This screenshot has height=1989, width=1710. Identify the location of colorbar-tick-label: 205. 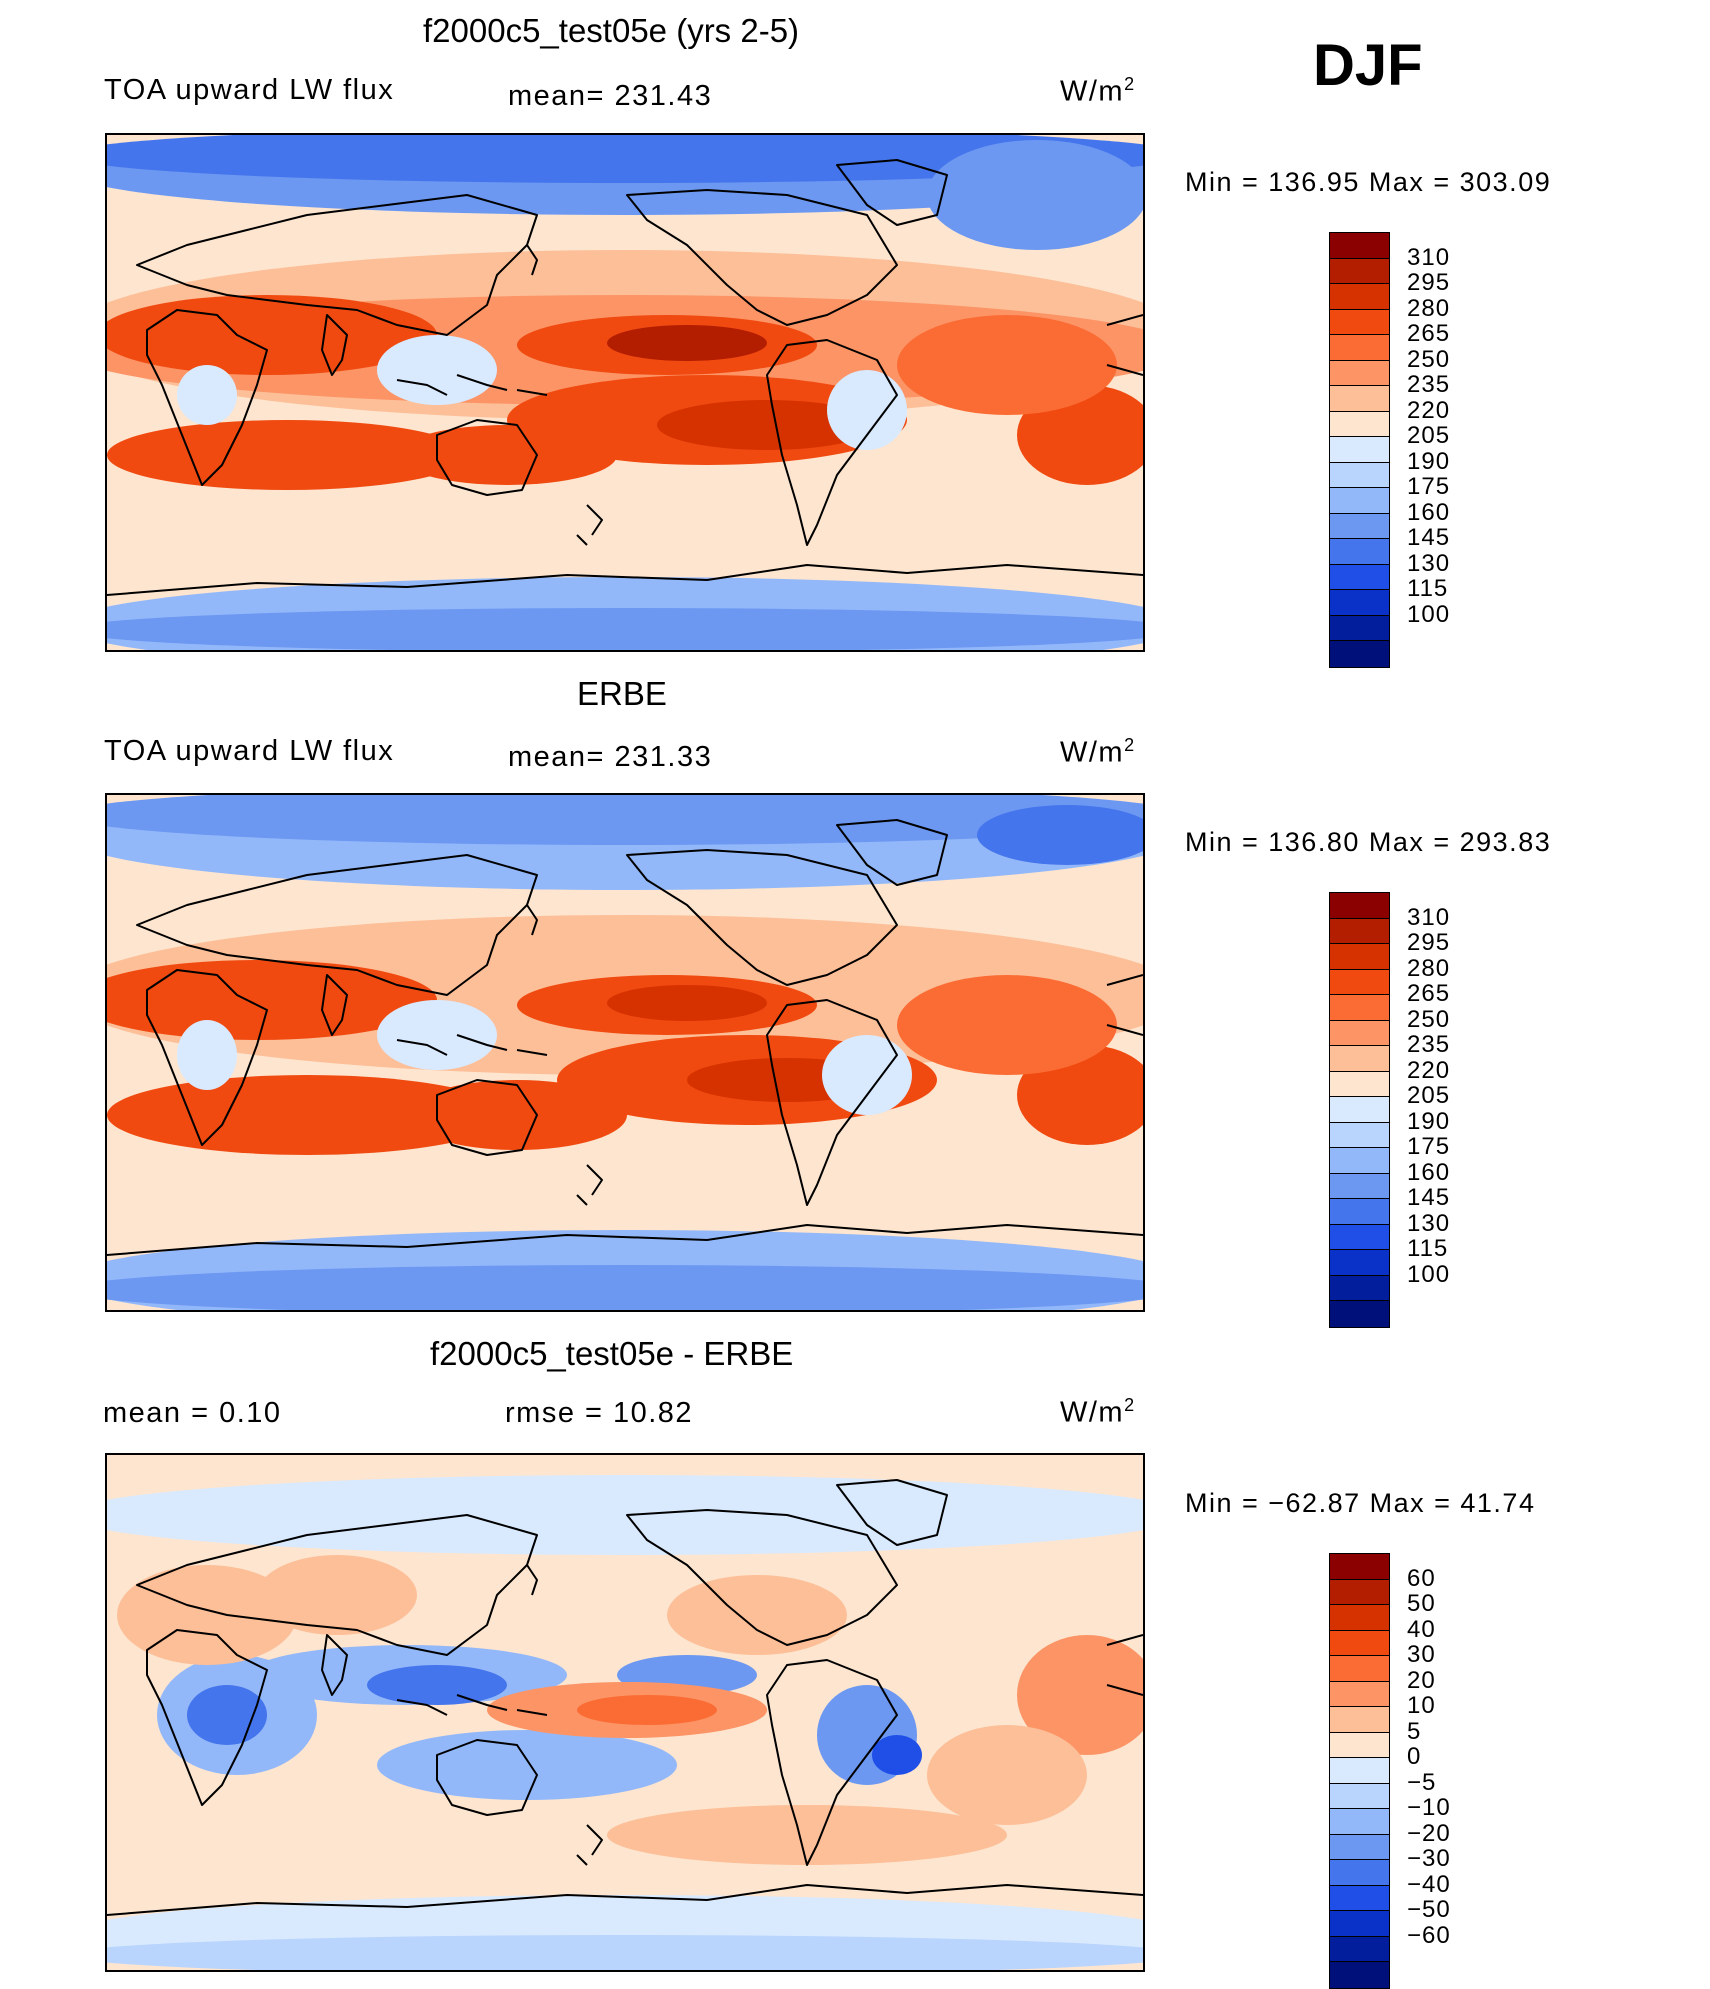
(1429, 435).